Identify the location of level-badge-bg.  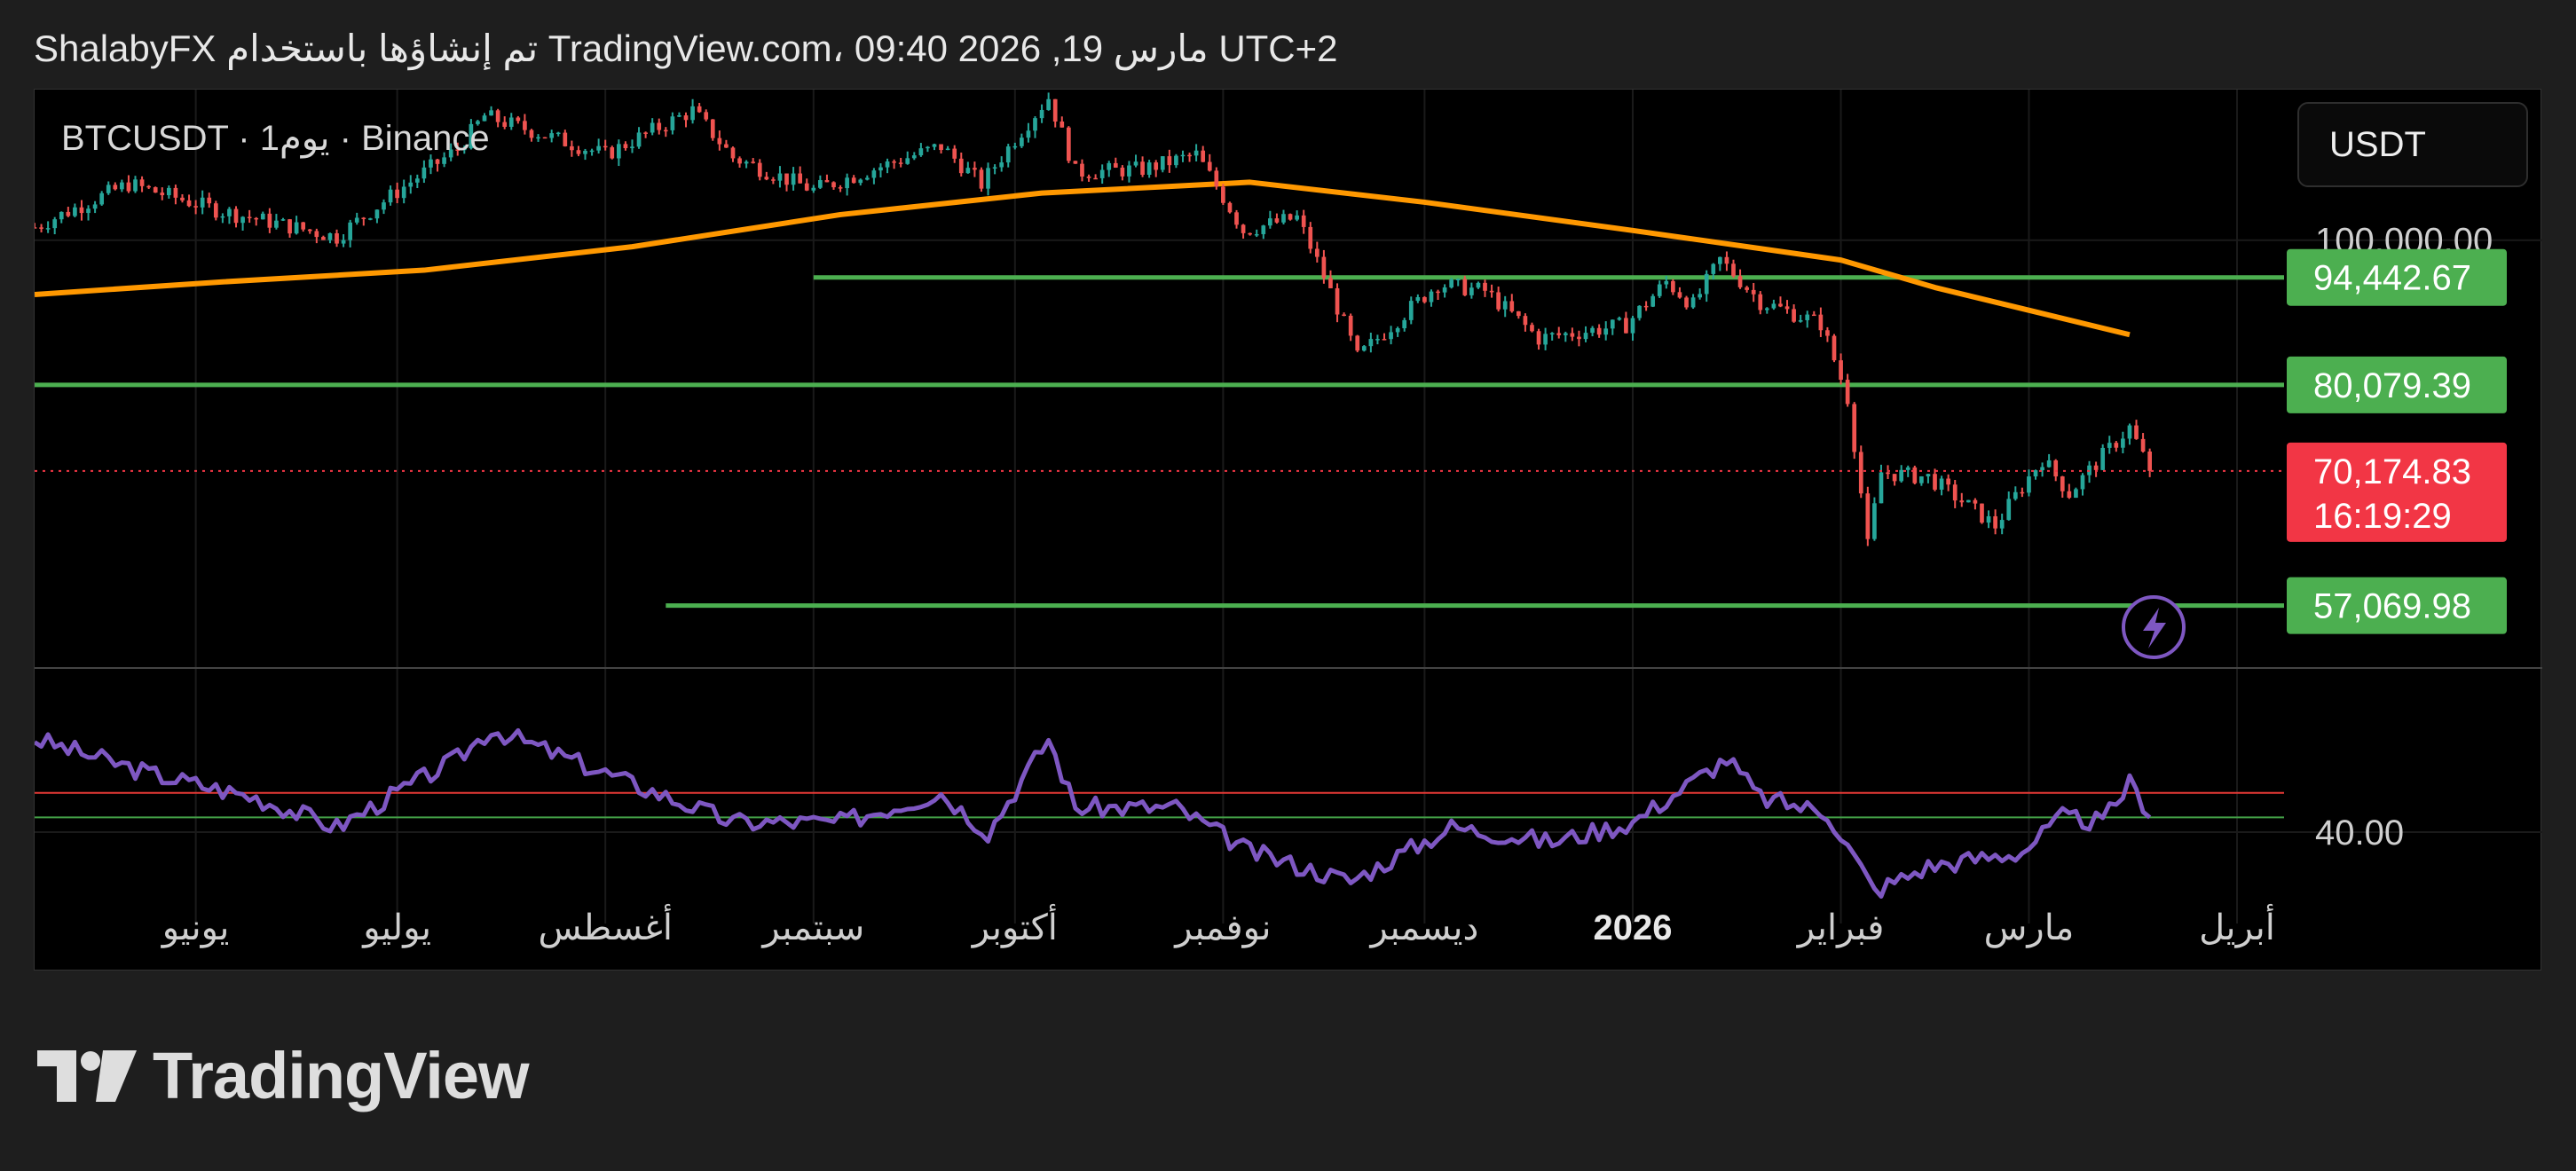
(2397, 605).